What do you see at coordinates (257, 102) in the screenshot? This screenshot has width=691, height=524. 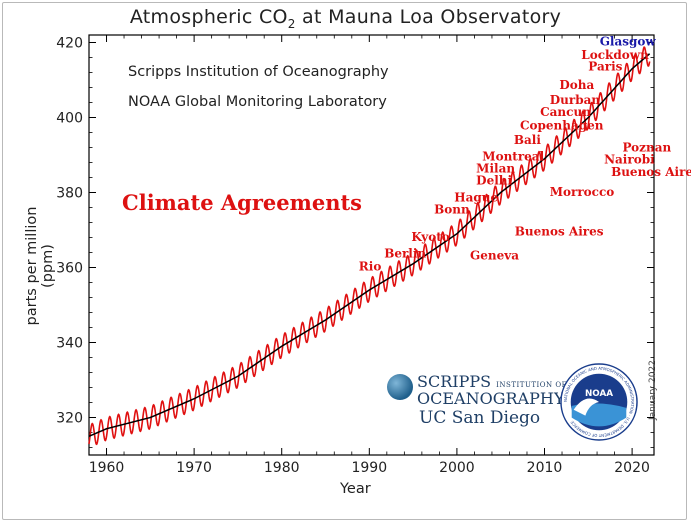 I see `institution-noaa: NOAA Global Monitoring Laboratory` at bounding box center [257, 102].